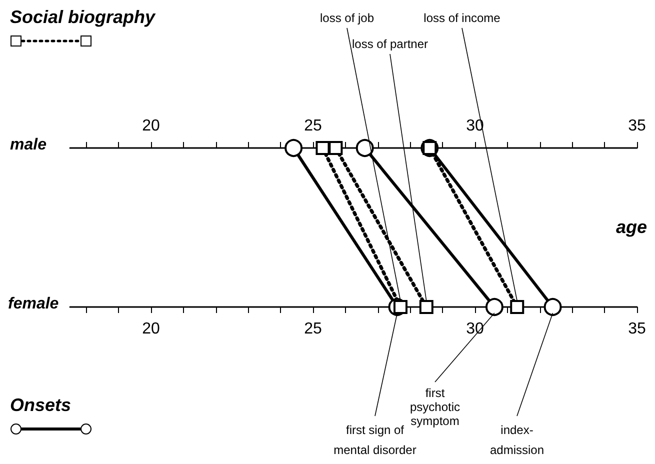  Describe the element at coordinates (390, 44) in the screenshot. I see `annotation: loss of partner` at that location.